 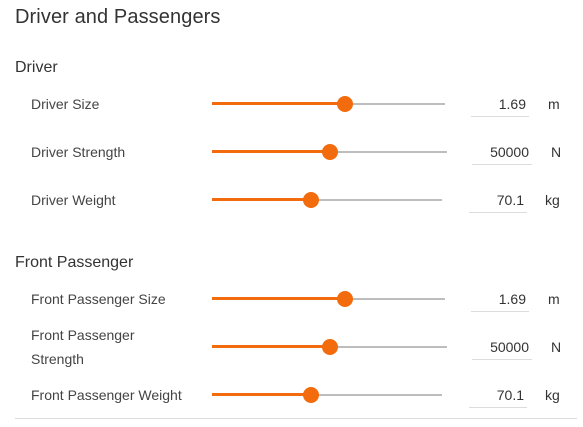 What do you see at coordinates (78, 152) in the screenshot?
I see `driver-strength-label: Driver Strength` at bounding box center [78, 152].